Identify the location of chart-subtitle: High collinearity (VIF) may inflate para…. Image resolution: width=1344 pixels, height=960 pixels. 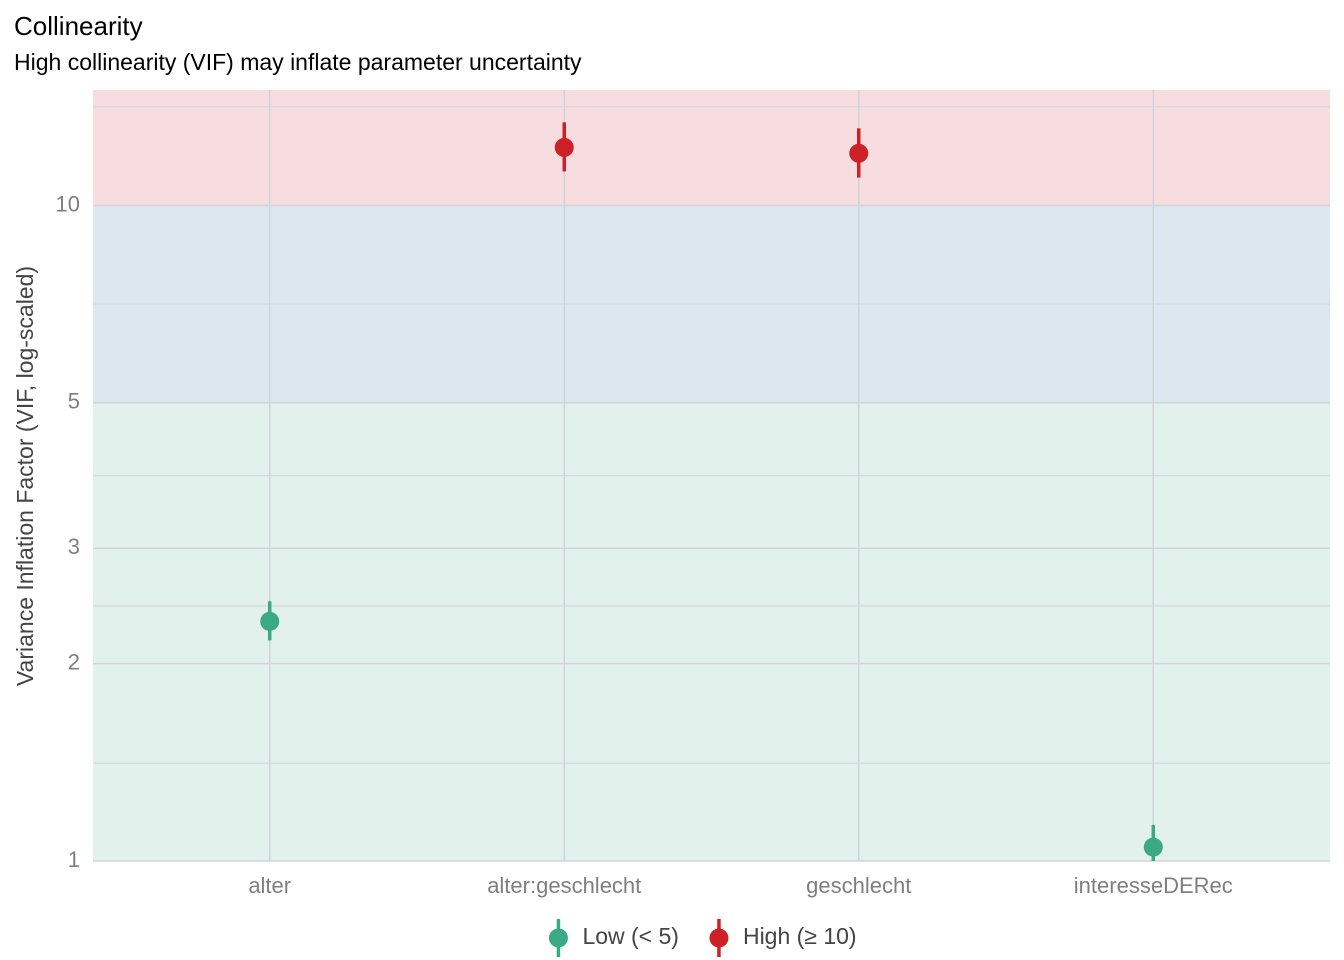
(298, 62).